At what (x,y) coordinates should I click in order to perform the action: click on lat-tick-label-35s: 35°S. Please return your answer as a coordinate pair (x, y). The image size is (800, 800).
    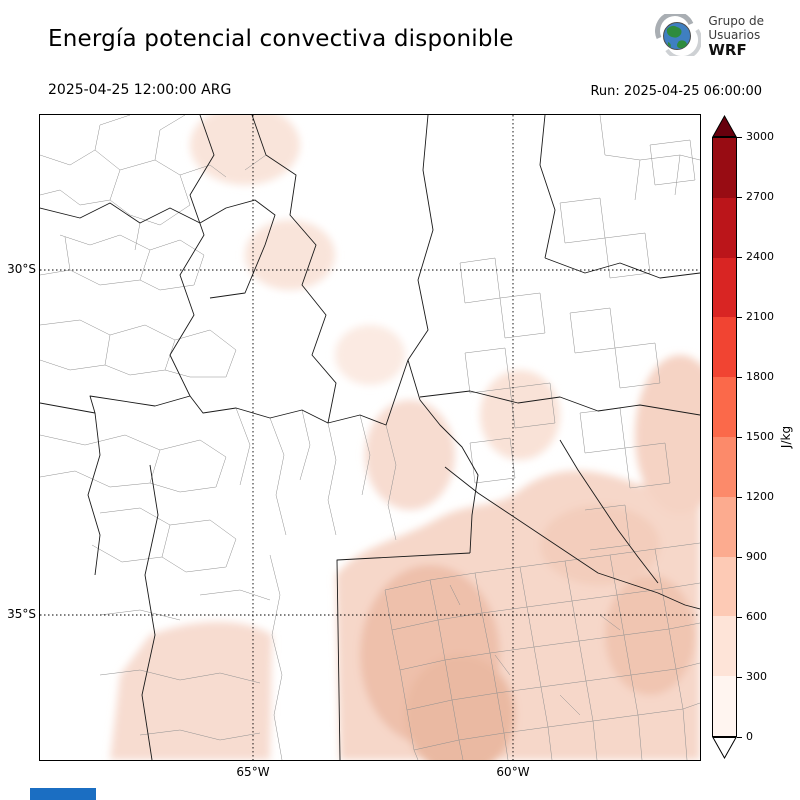
    Looking at the image, I should click on (21, 614).